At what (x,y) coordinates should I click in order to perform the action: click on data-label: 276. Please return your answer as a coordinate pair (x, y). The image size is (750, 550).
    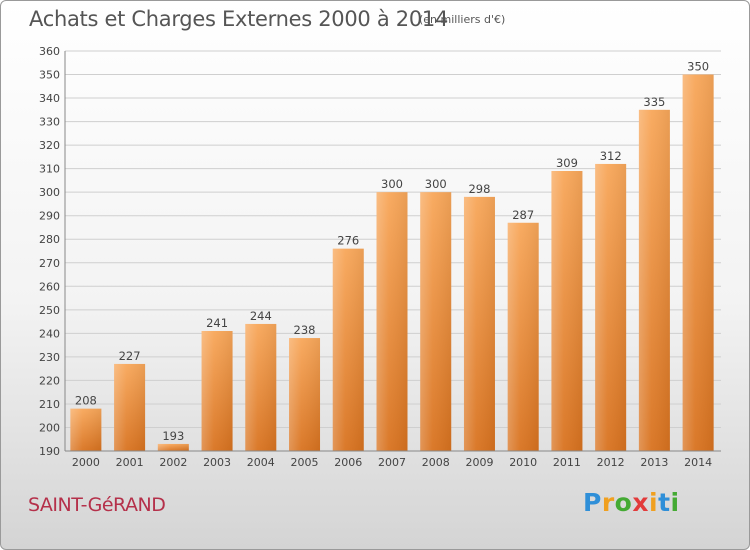
    Looking at the image, I should click on (348, 241).